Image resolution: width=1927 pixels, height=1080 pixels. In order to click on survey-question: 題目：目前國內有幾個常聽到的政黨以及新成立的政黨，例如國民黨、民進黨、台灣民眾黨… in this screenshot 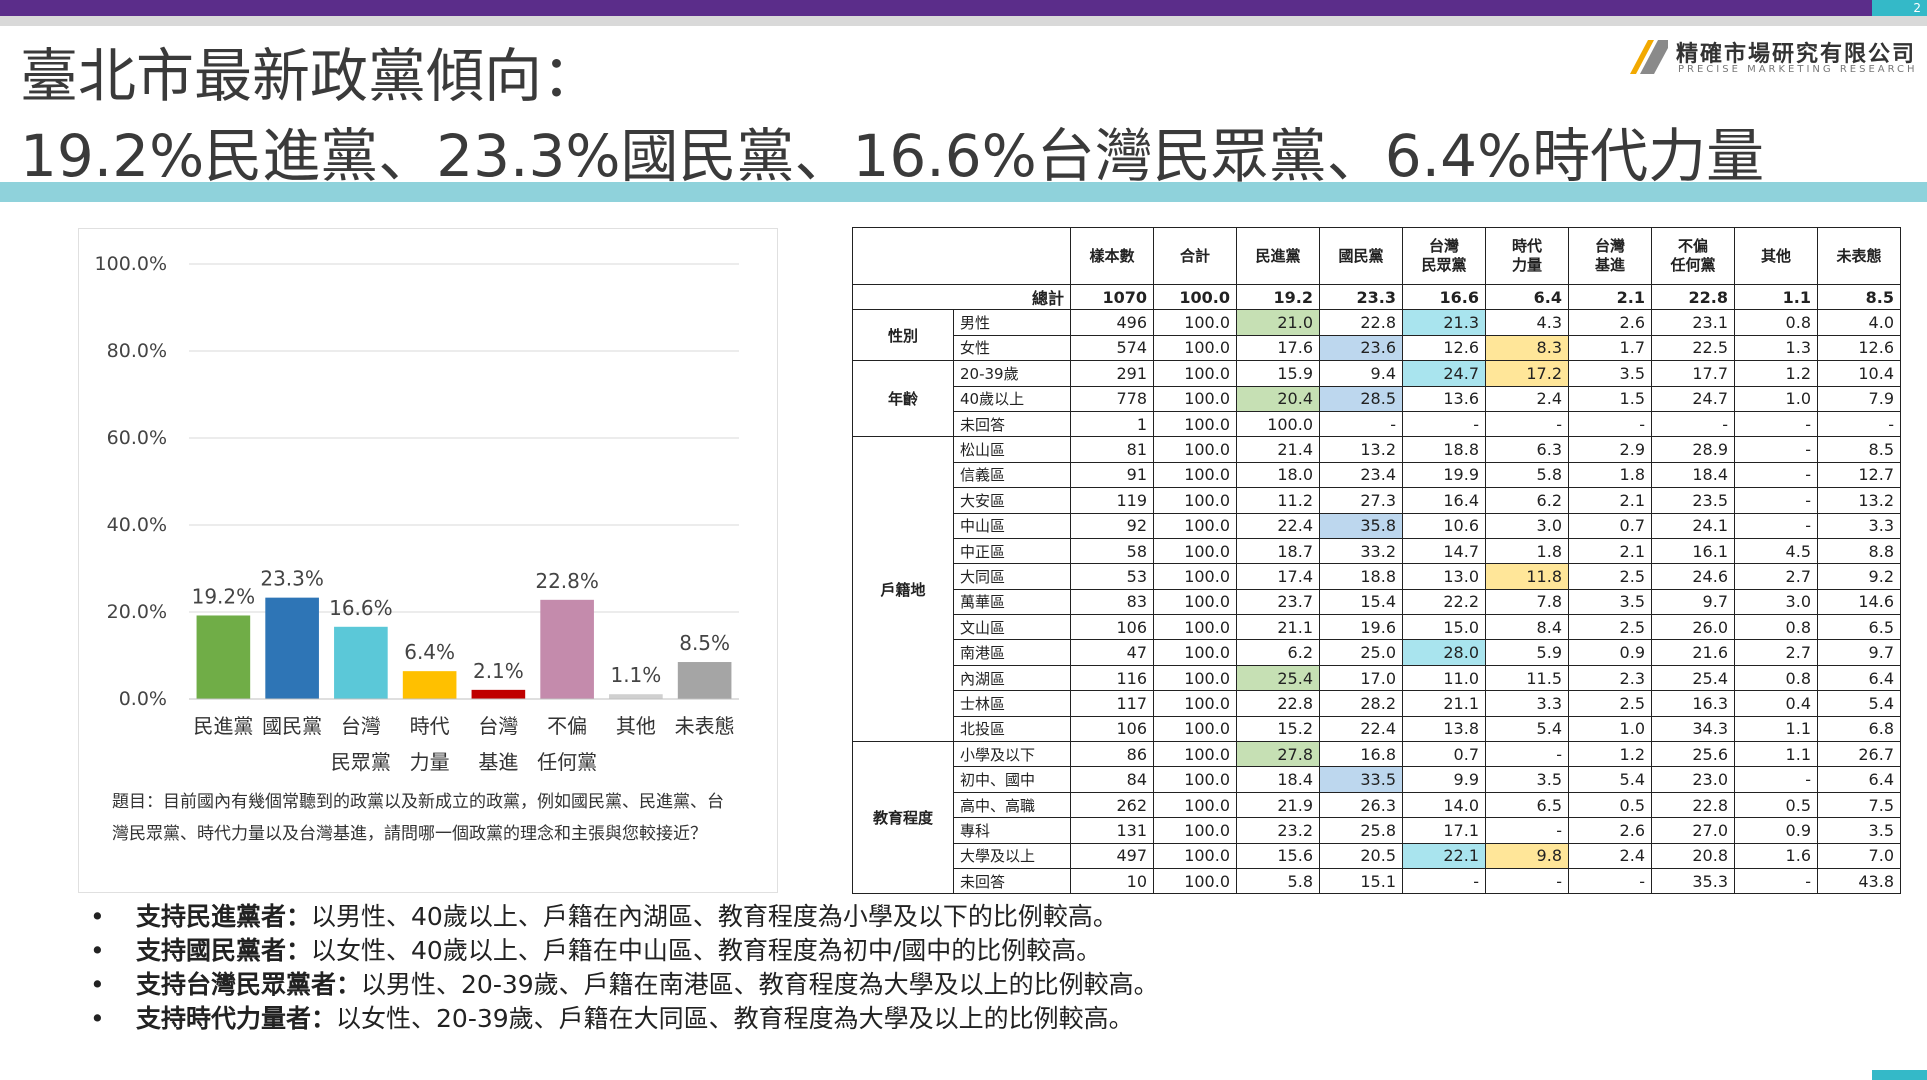, I will do `click(418, 818)`.